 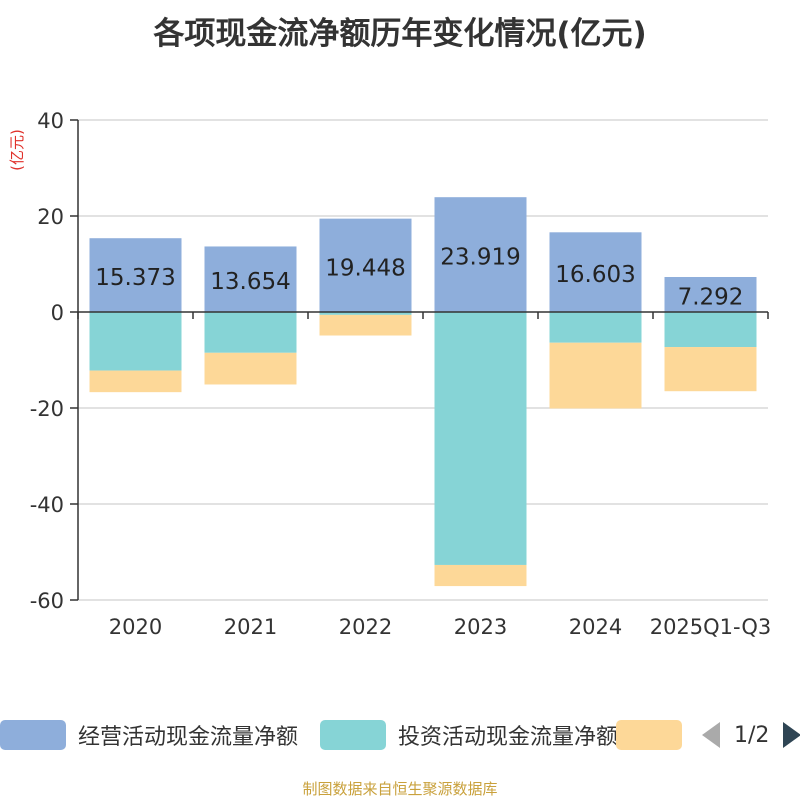 I want to click on x-tick-label: 2024, so click(x=595, y=627).